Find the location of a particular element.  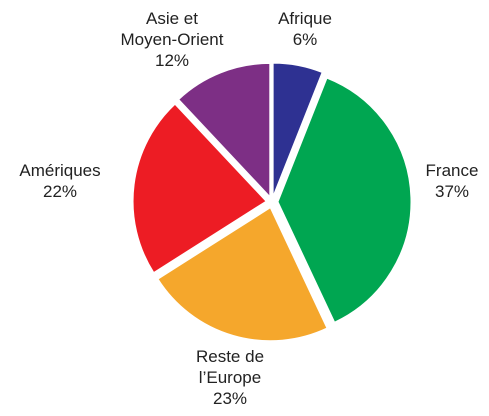

slice-label: Asie et Moyen-Orient is located at coordinates (172, 29).